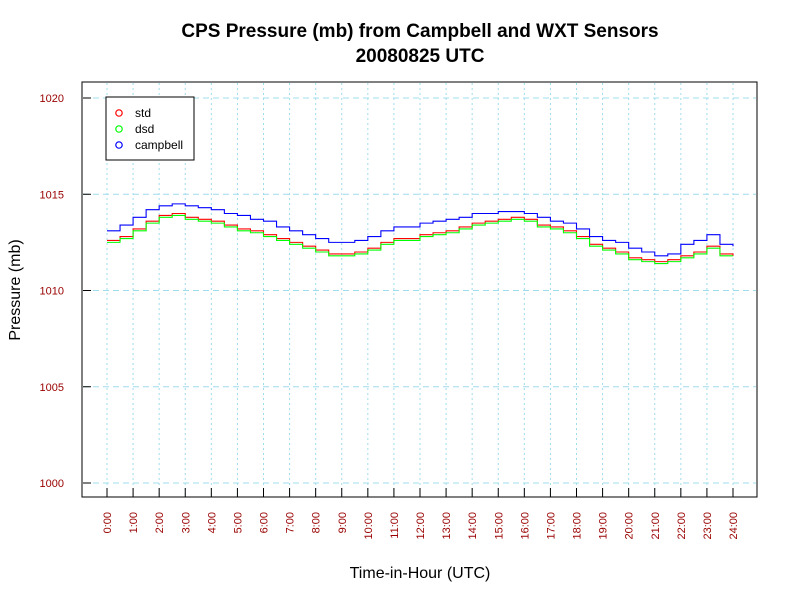 The image size is (800, 600). I want to click on x-tick-label: 17:00, so click(551, 526).